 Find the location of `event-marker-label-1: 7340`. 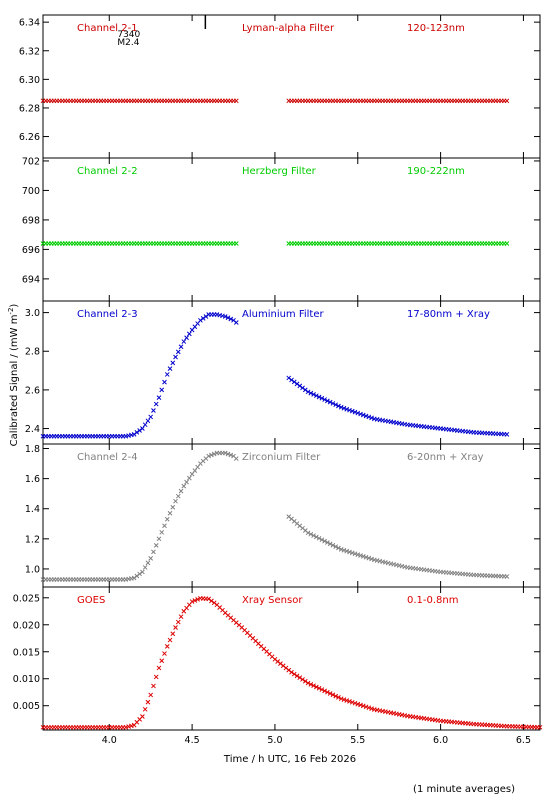

event-marker-label-1: 7340 is located at coordinates (128, 35).